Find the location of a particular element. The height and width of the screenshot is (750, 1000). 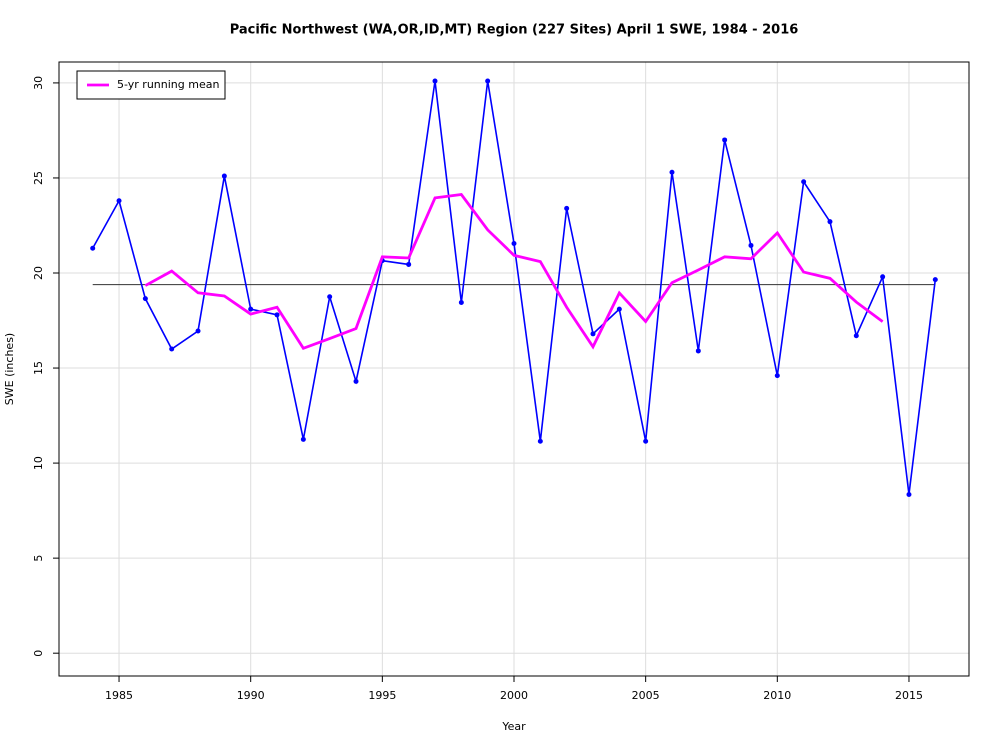

y-tick-label: 15 is located at coordinates (38, 368).